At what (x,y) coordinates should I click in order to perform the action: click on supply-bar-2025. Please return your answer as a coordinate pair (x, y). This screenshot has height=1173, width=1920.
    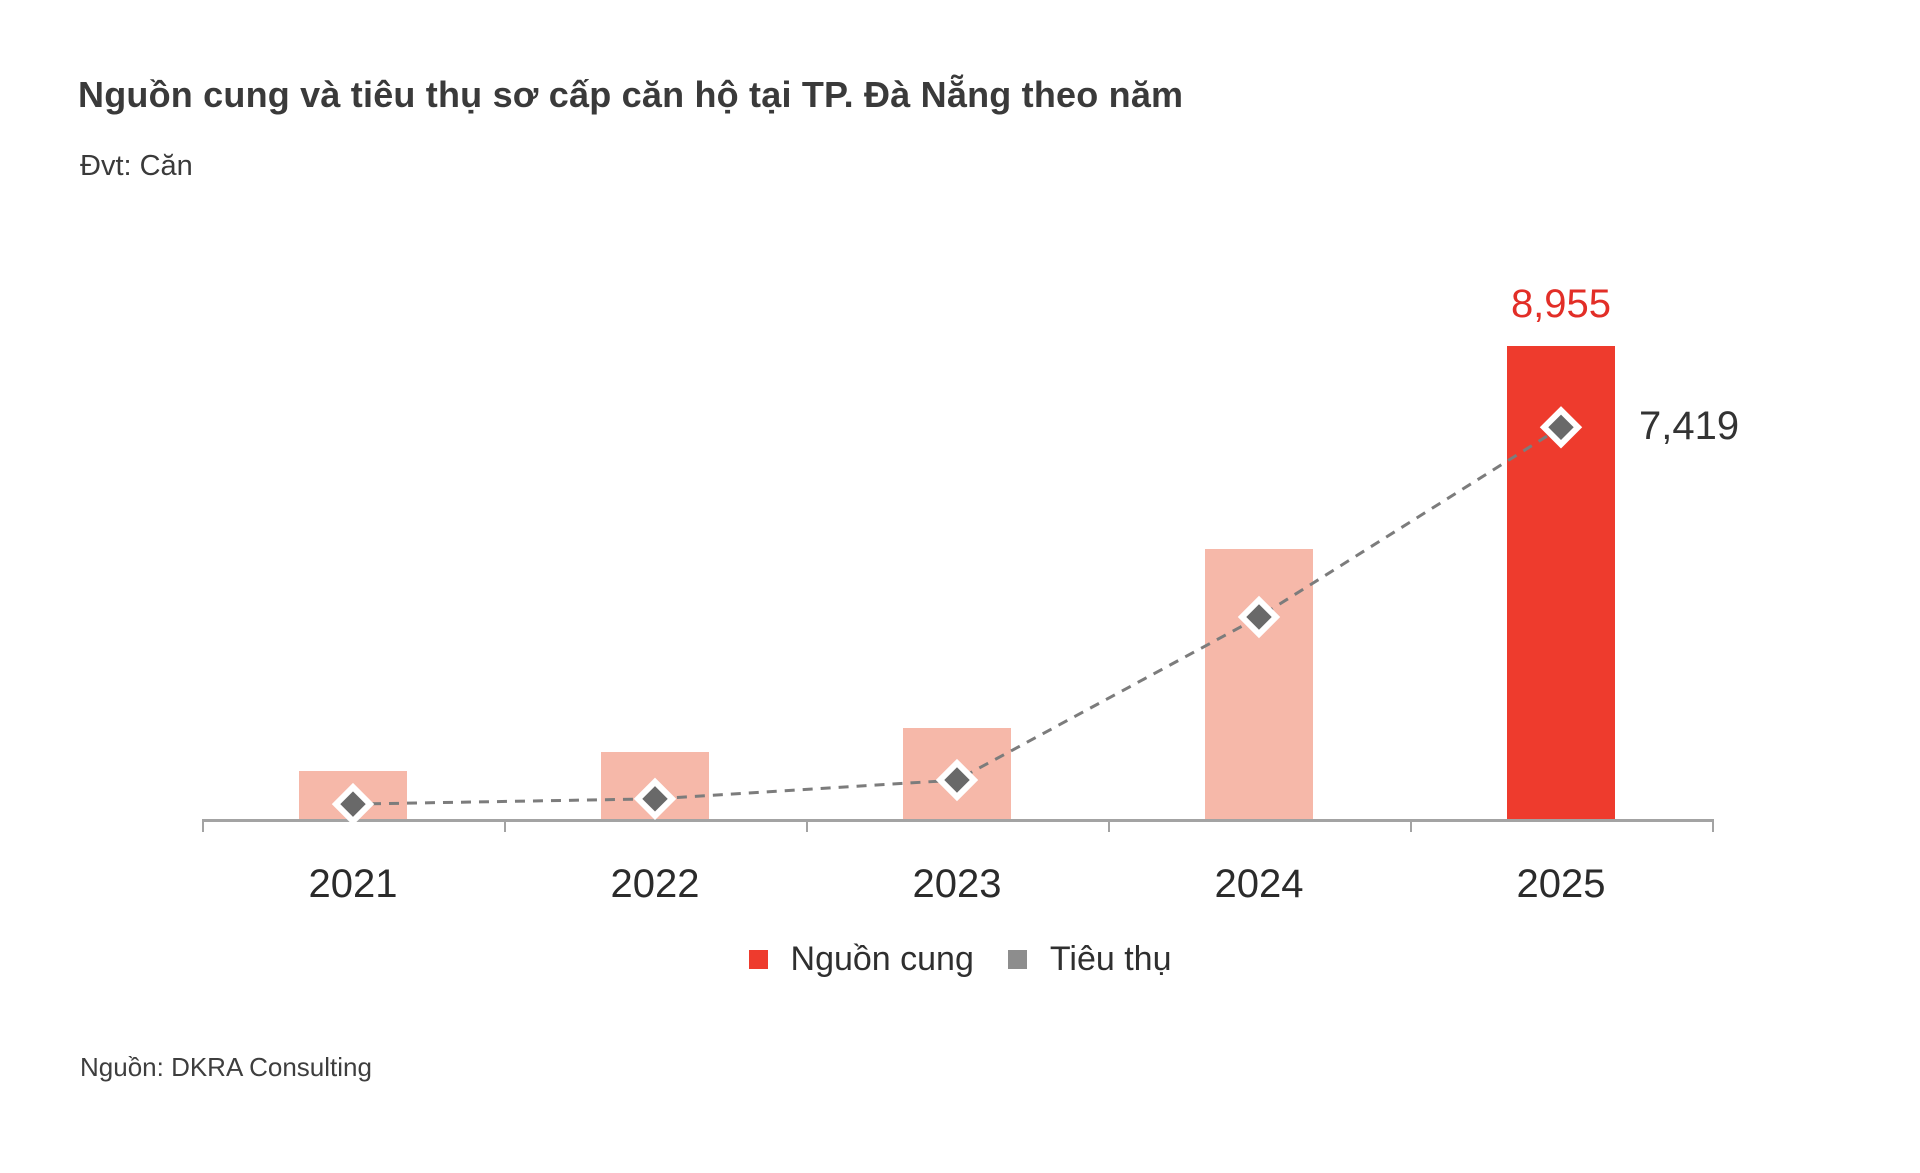
    Looking at the image, I should click on (1561, 583).